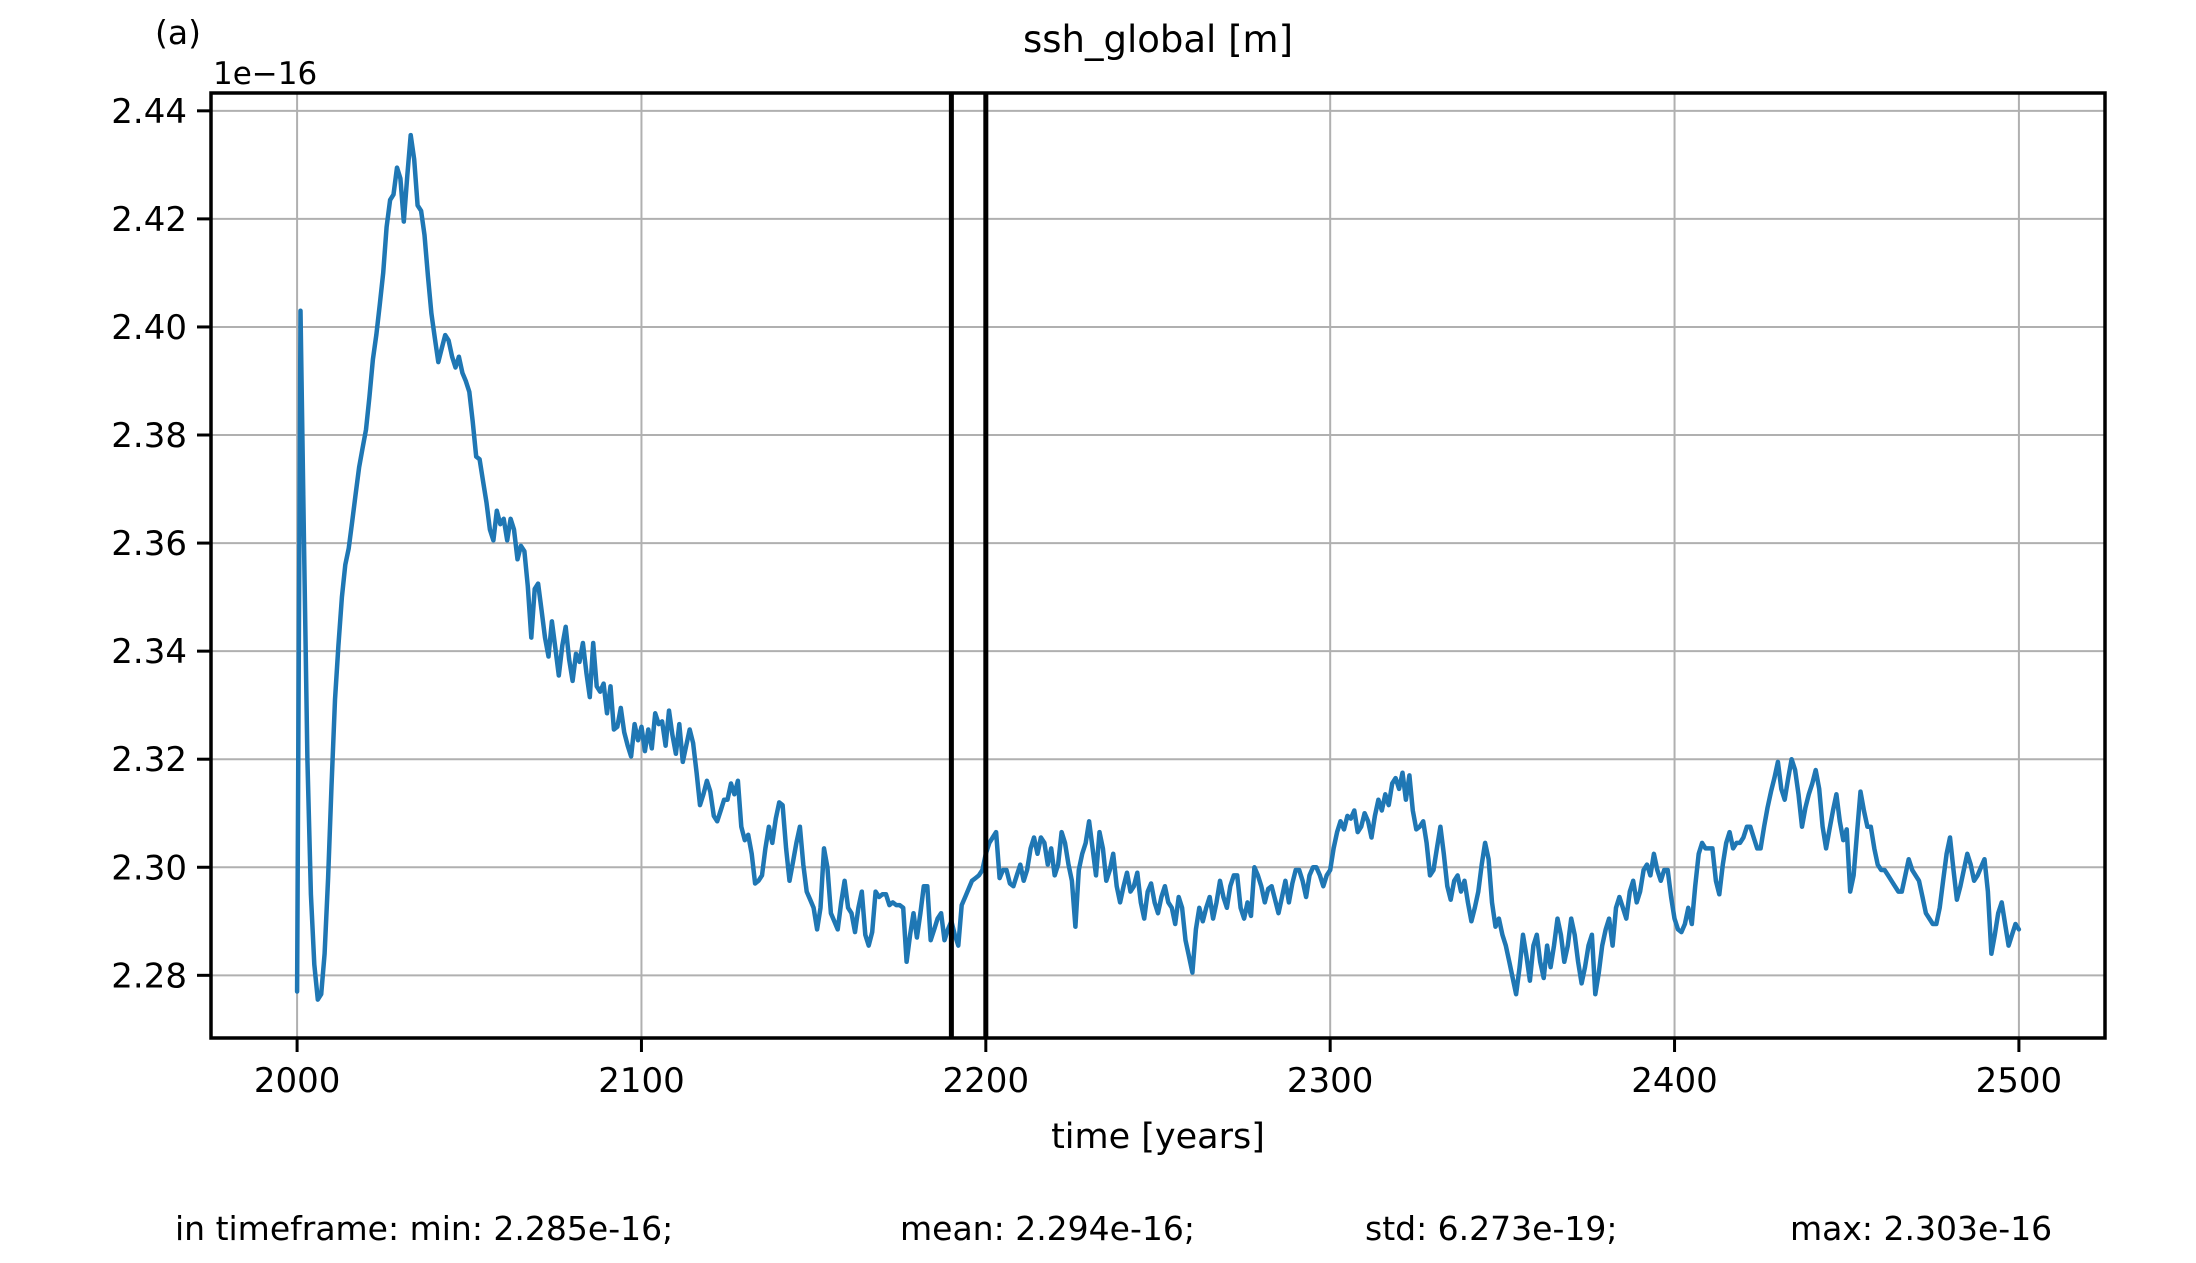 The image size is (2196, 1263). What do you see at coordinates (149, 544) in the screenshot?
I see `y-tick-label: 2.36` at bounding box center [149, 544].